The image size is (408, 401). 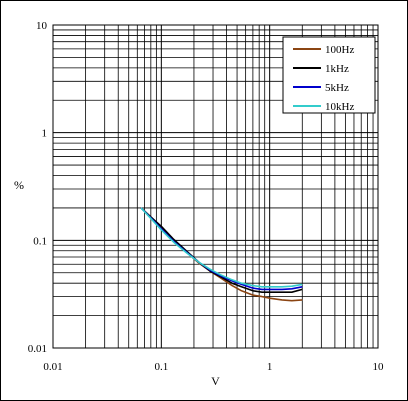 I want to click on y-tick-label: 1, so click(x=45, y=134).